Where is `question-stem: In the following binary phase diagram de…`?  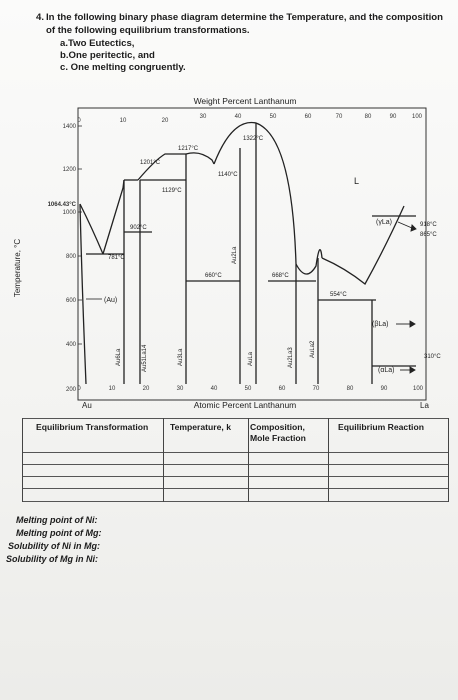
question-stem: In the following binary phase diagram de… is located at coordinates (244, 24).